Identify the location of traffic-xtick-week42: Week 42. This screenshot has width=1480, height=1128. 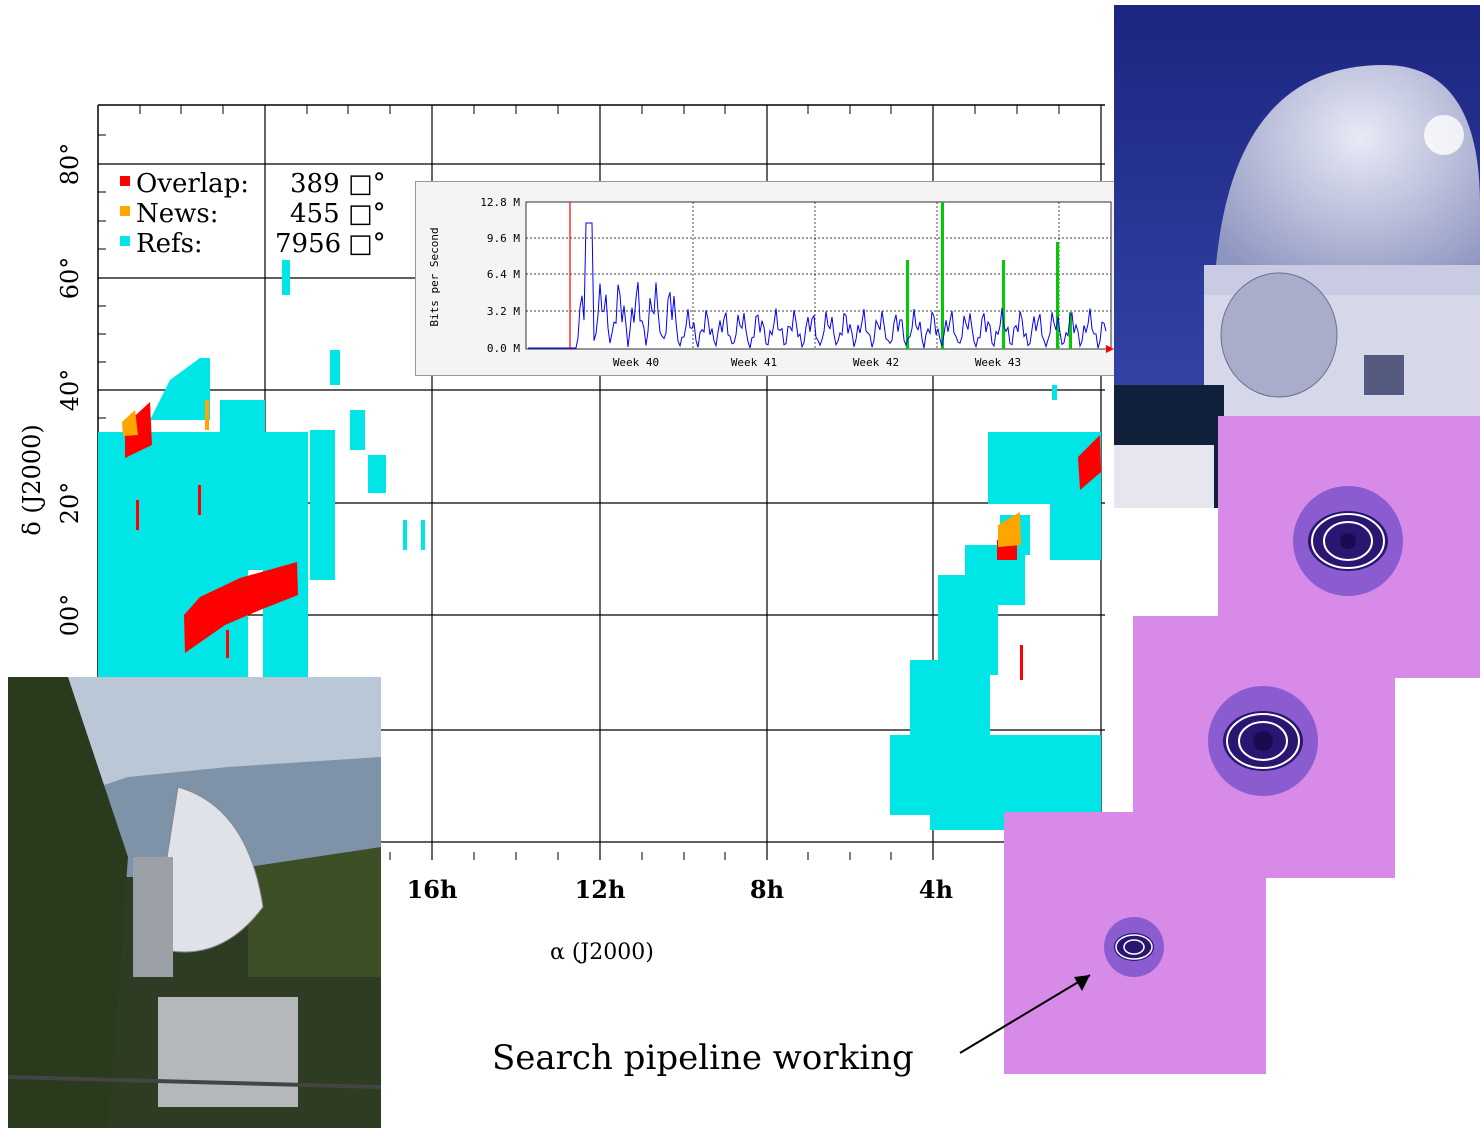
(876, 362).